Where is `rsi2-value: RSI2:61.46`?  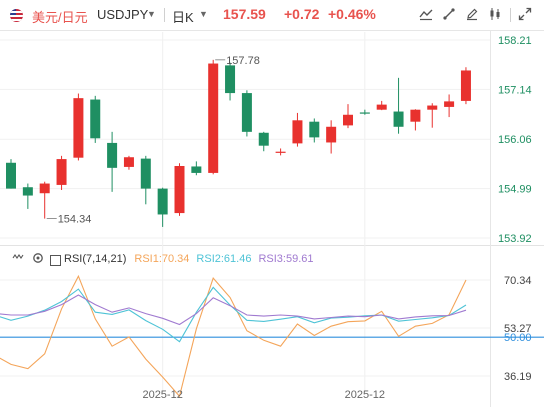 rsi2-value: RSI2:61.46 is located at coordinates (224, 259).